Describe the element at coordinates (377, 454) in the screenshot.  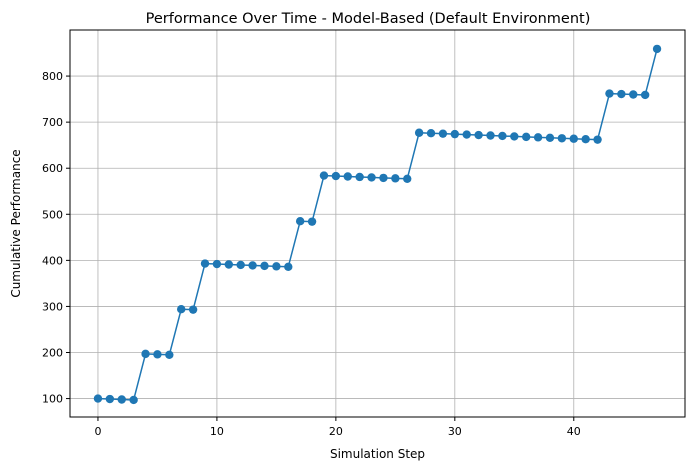
I see `x-axis-label: Simulation Step` at that location.